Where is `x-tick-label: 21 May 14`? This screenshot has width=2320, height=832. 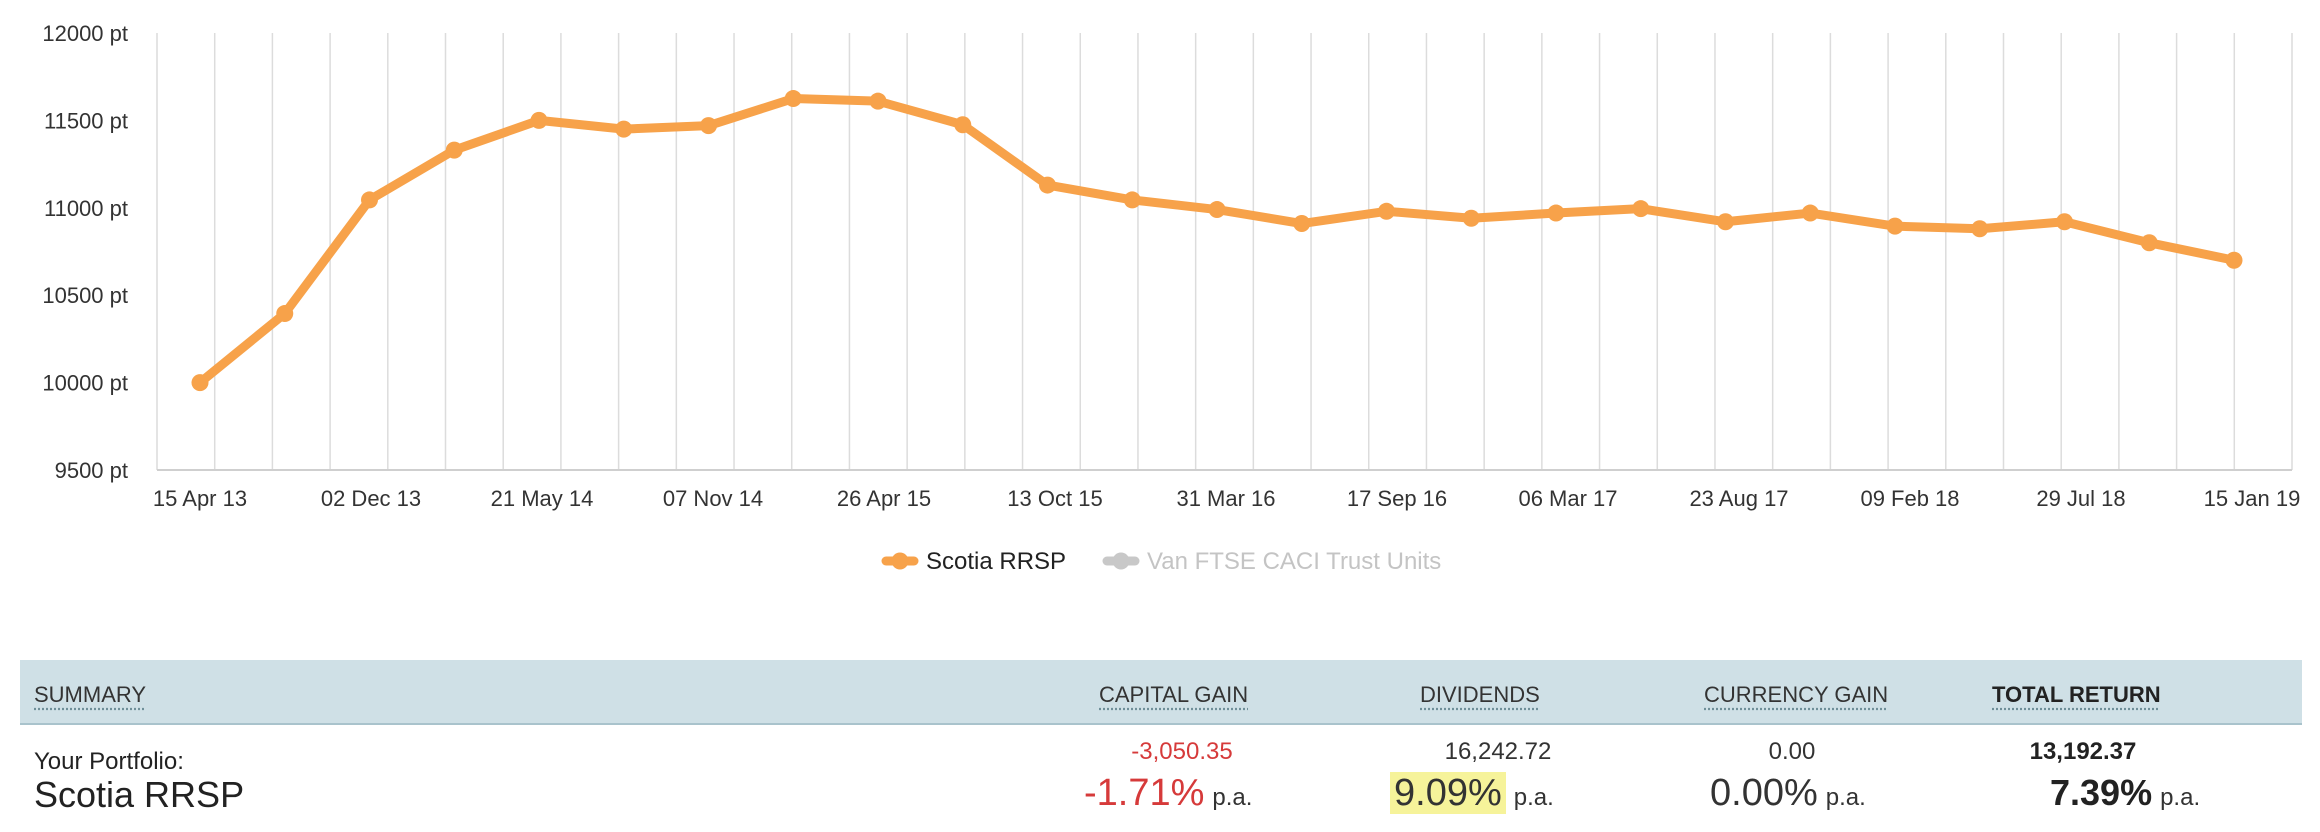
x-tick-label: 21 May 14 is located at coordinates (542, 498).